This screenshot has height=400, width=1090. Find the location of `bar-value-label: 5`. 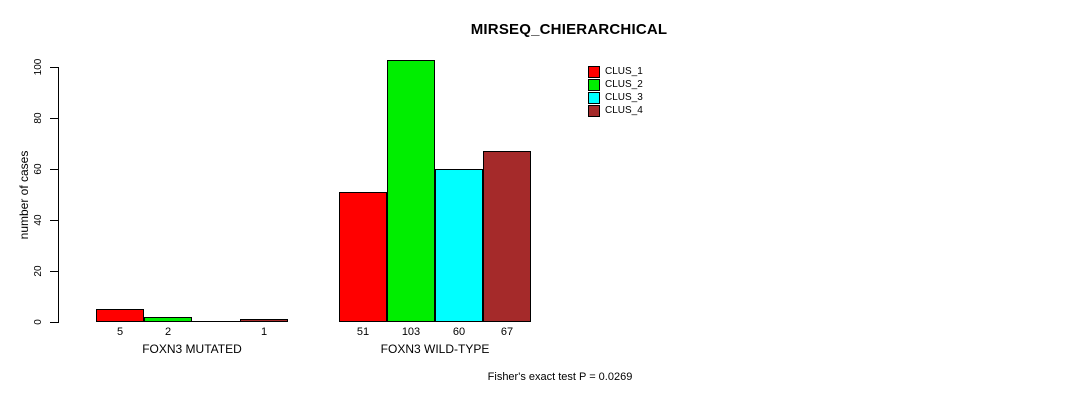

bar-value-label: 5 is located at coordinates (120, 332).